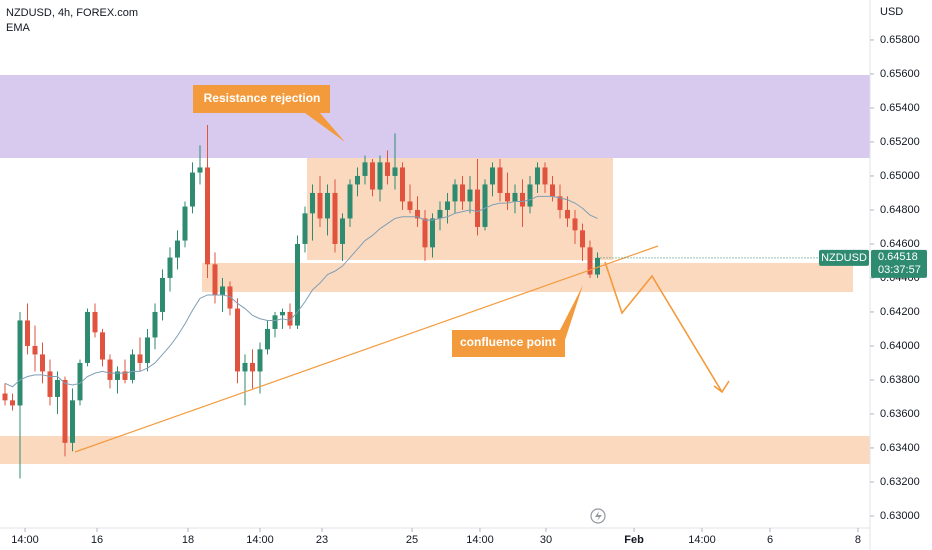 The height and width of the screenshot is (550, 932). What do you see at coordinates (900, 482) in the screenshot?
I see `y-tick-label: 0.63200` at bounding box center [900, 482].